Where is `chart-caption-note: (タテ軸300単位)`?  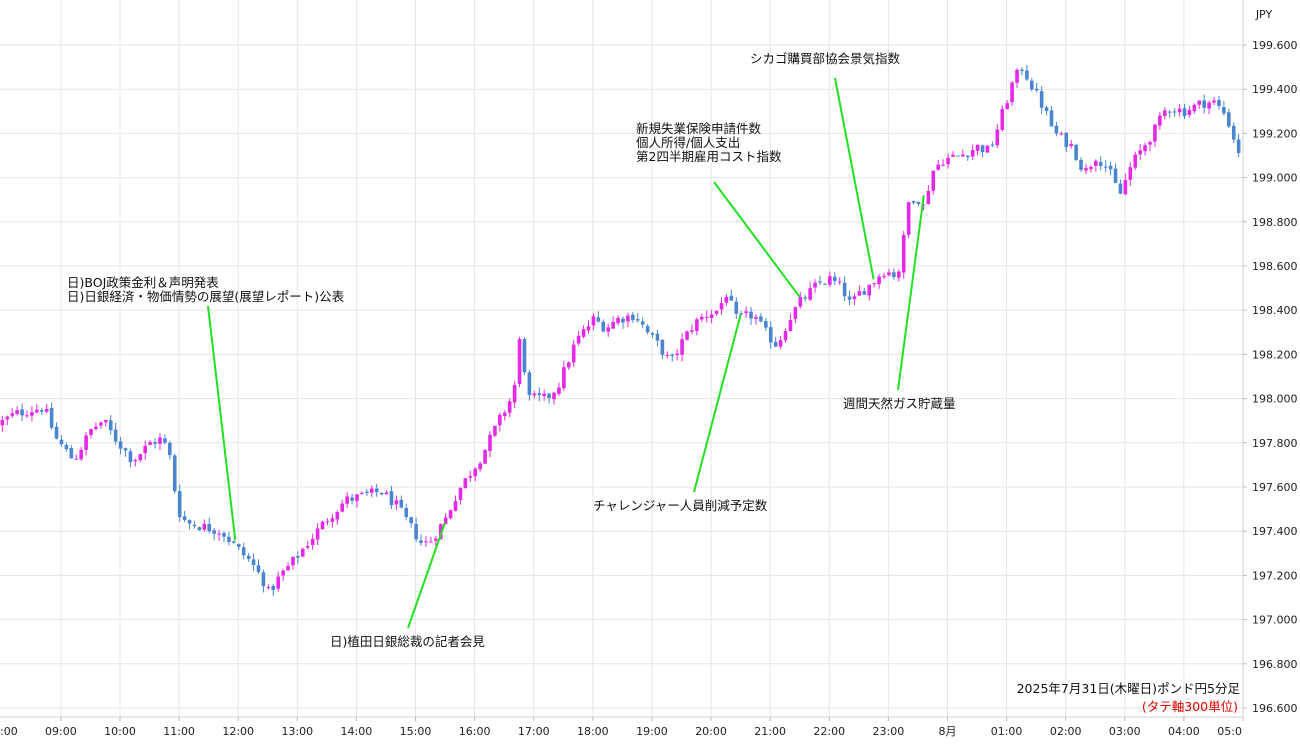
chart-caption-note: (タテ軸300単位) is located at coordinates (1190, 706).